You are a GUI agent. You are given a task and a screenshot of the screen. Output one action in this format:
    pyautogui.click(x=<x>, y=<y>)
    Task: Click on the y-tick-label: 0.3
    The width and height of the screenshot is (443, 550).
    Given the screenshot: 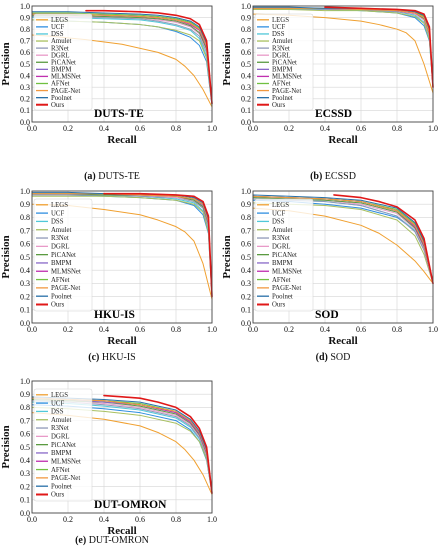 What is the action you would take?
    pyautogui.click(x=246, y=283)
    